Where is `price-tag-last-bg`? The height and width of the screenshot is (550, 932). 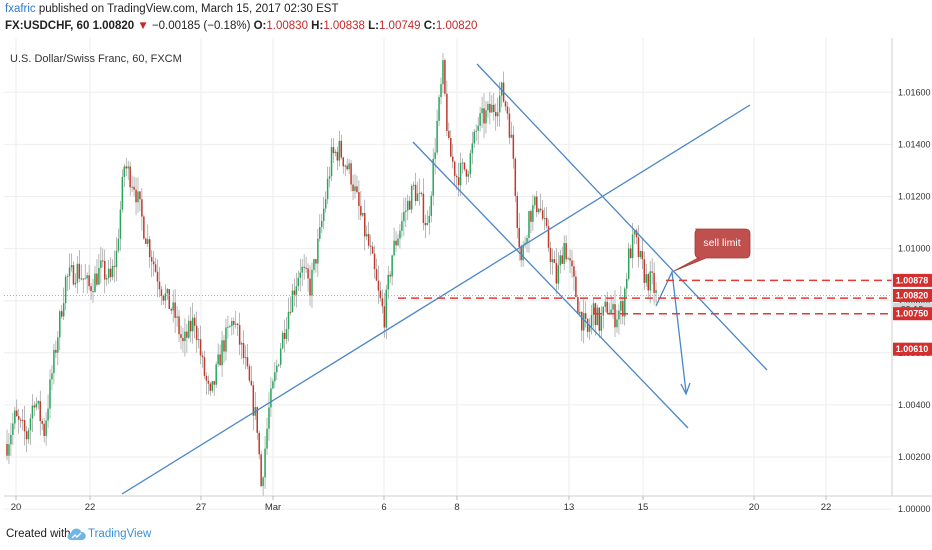 price-tag-last-bg is located at coordinates (912, 295).